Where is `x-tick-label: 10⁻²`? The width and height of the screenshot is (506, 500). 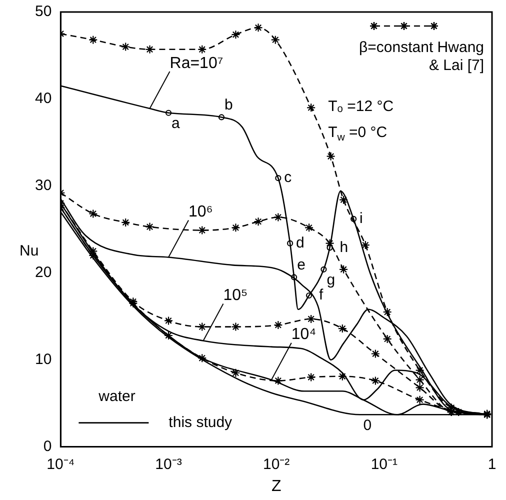 x-tick-label: 10⁻² is located at coordinates (276, 464).